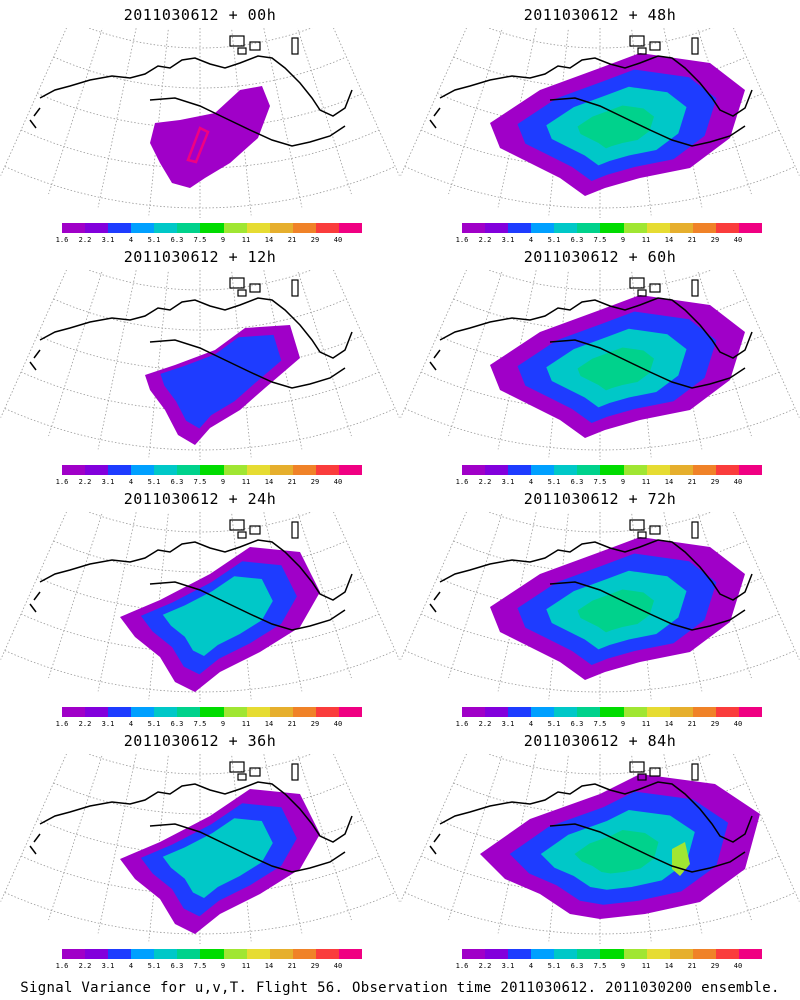  Describe the element at coordinates (108, 966) in the screenshot. I see `colorbar-label: 3.1` at that location.